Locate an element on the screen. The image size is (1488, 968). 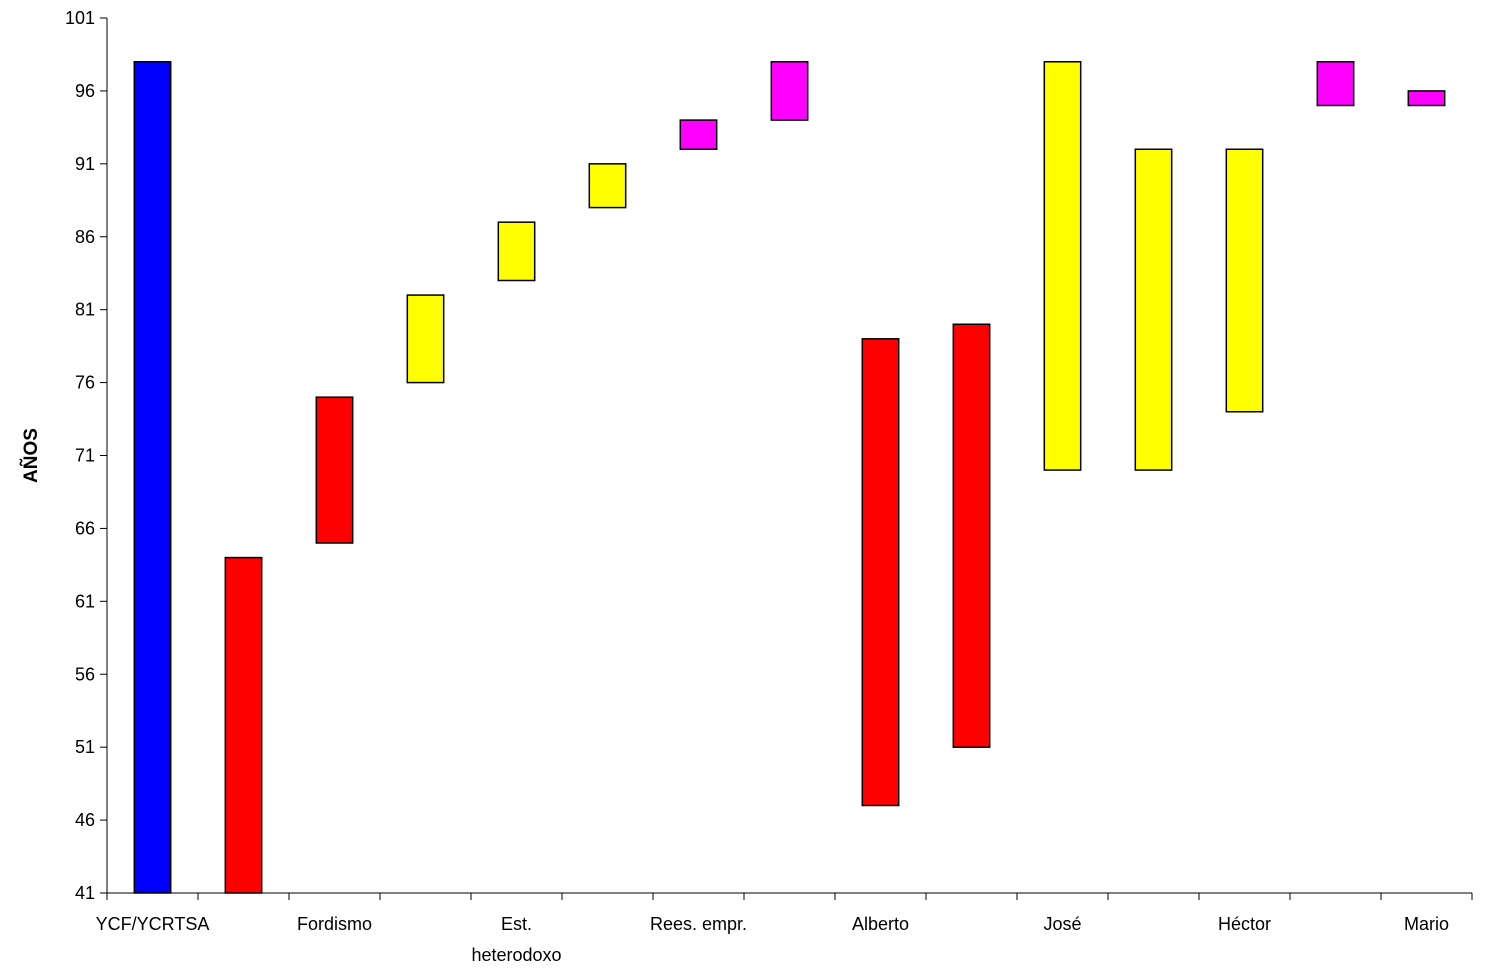
y-tick-label: 101 is located at coordinates (80, 18).